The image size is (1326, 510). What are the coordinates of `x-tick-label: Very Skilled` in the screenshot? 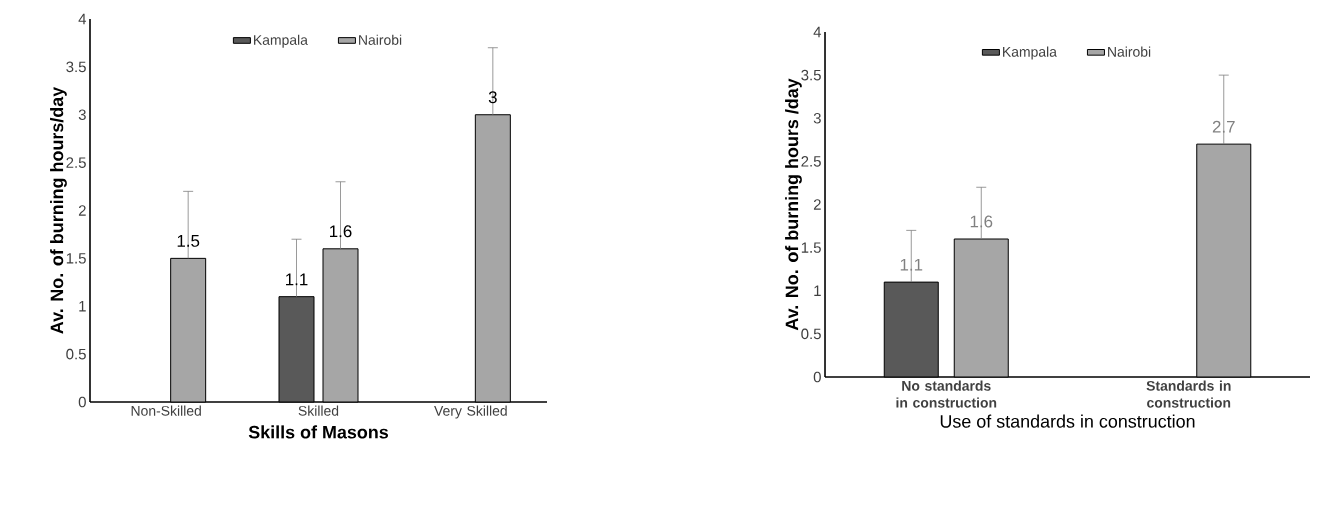 It's located at (470, 412).